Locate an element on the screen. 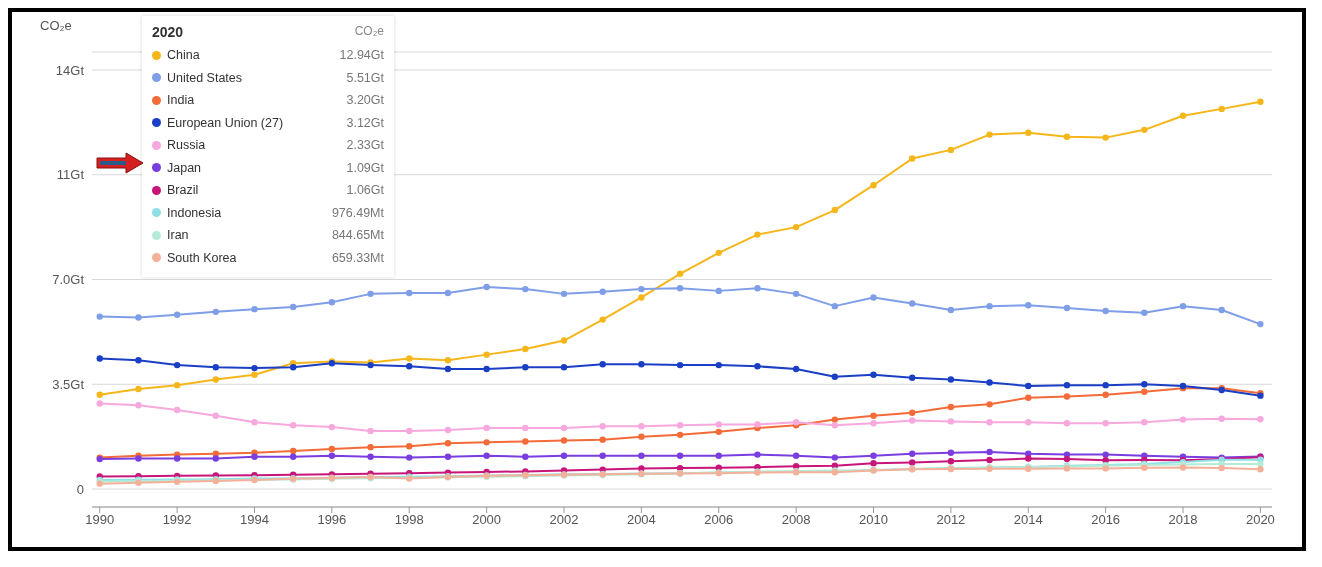 The image size is (1322, 567). legend-label: Indonesia is located at coordinates (195, 212).